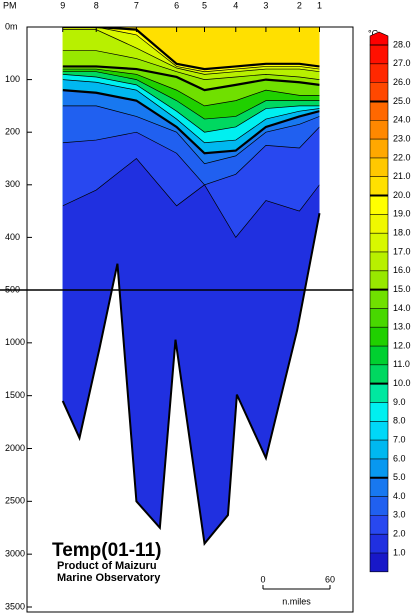 The width and height of the screenshot is (419, 616). I want to click on colorbar-label: 3.0, so click(399, 515).